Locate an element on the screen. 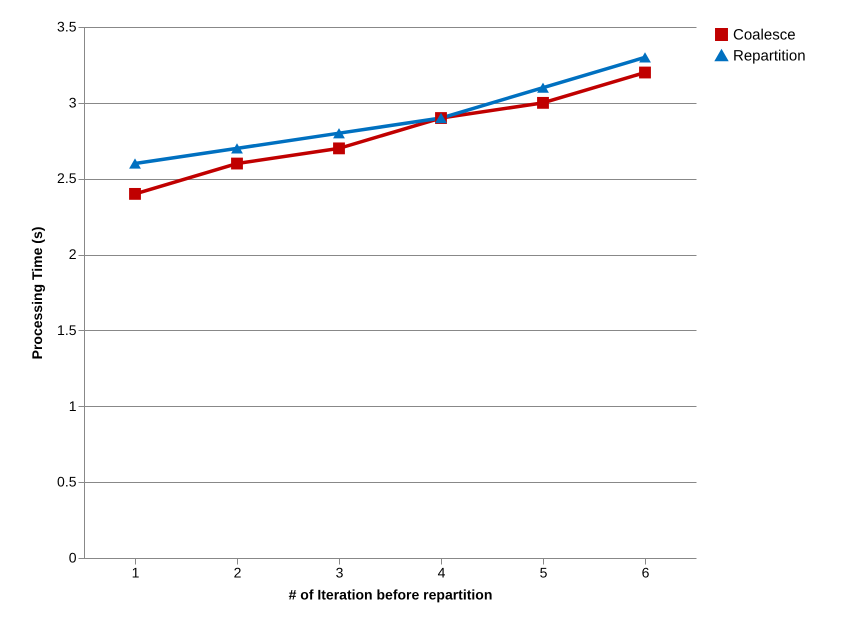  x-tick-label: 4 is located at coordinates (442, 572).